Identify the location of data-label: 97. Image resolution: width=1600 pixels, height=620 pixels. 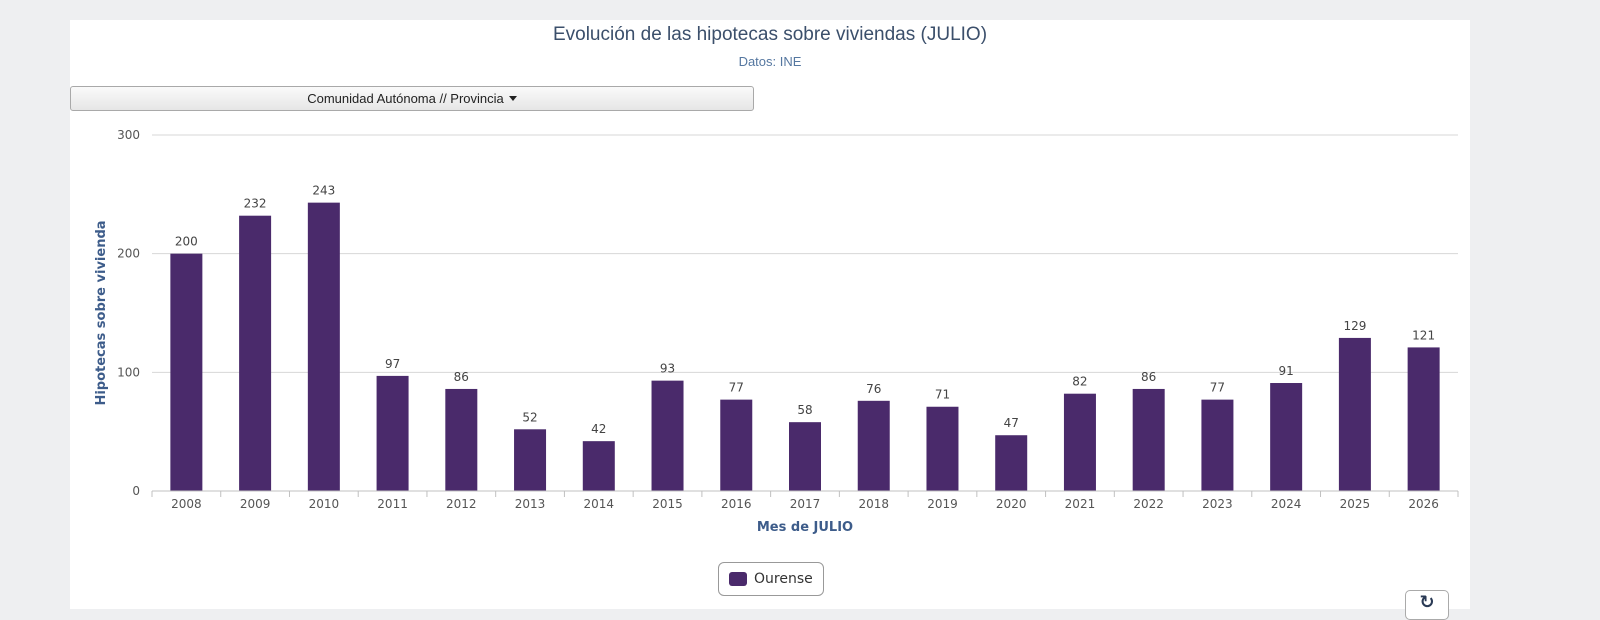
(392, 364).